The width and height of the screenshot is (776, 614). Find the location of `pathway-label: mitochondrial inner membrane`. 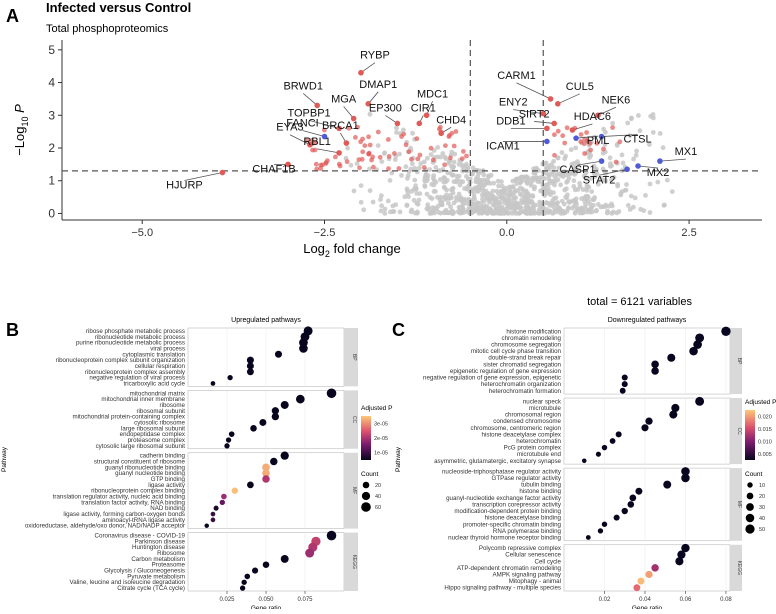

pathway-label: mitochondrial inner membrane is located at coordinates (143, 399).